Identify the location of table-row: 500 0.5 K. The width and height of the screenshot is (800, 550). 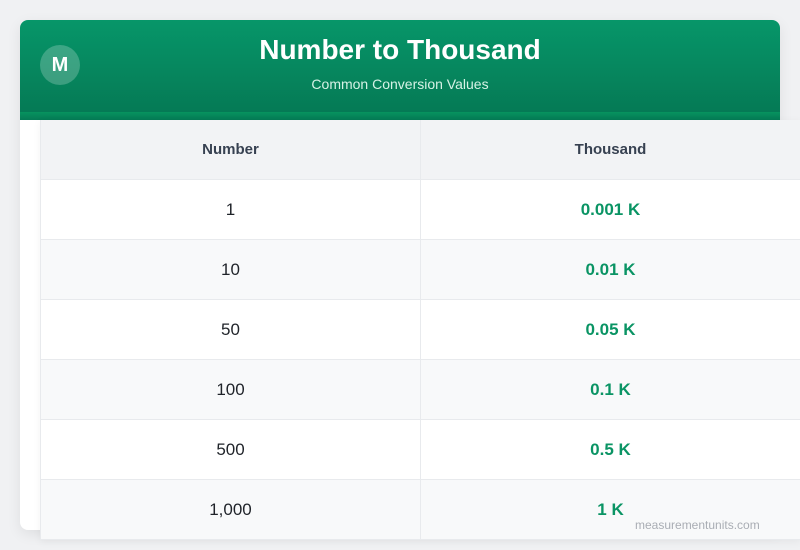
(420, 449).